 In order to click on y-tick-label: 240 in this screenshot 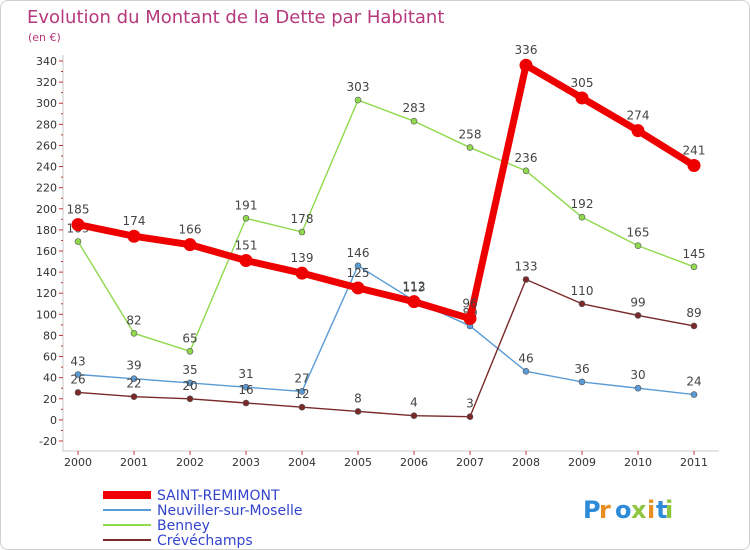, I will do `click(46, 167)`.